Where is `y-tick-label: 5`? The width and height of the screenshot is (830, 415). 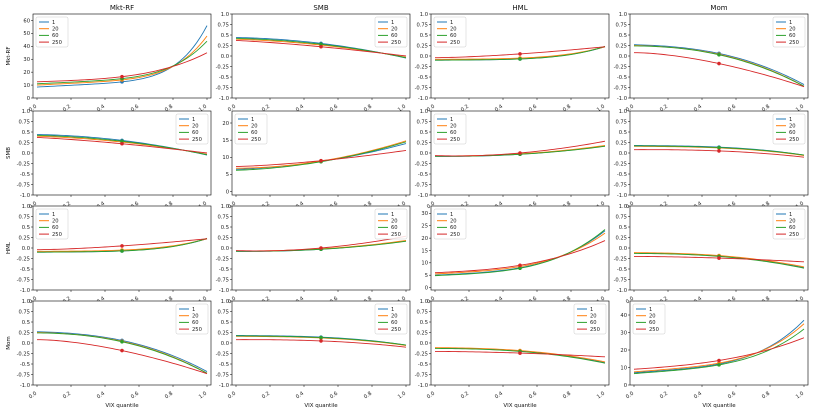
y-tick-label: 5 is located at coordinates (426, 276).